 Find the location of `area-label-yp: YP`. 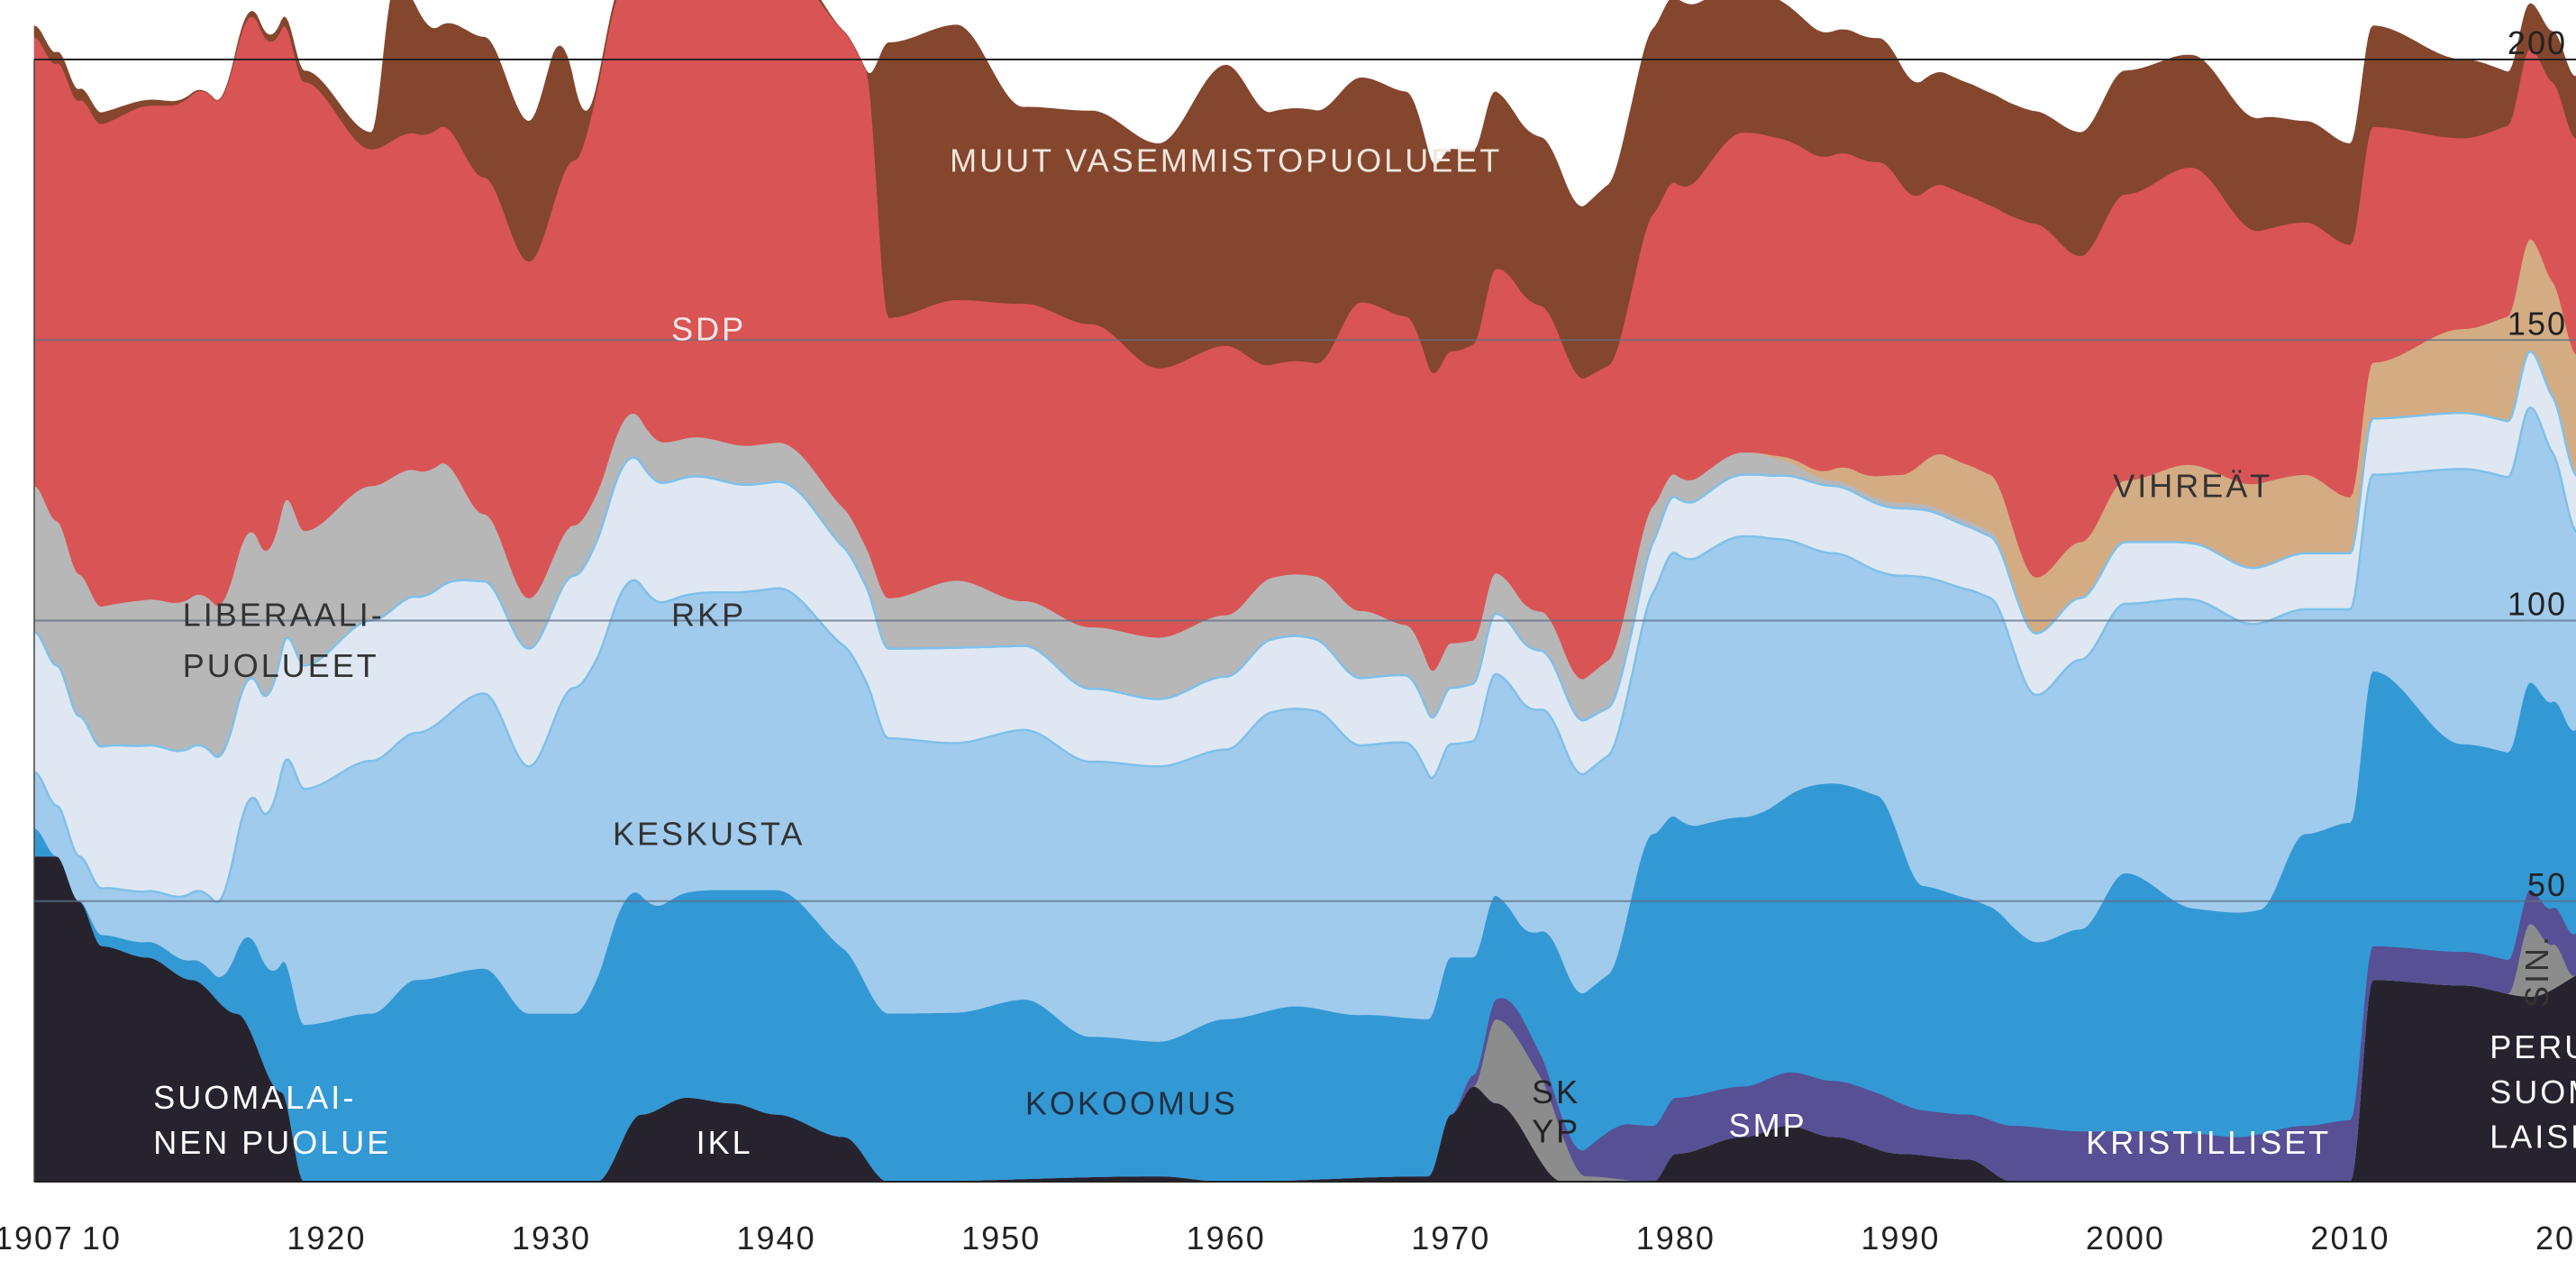

area-label-yp: YP is located at coordinates (1556, 1131).